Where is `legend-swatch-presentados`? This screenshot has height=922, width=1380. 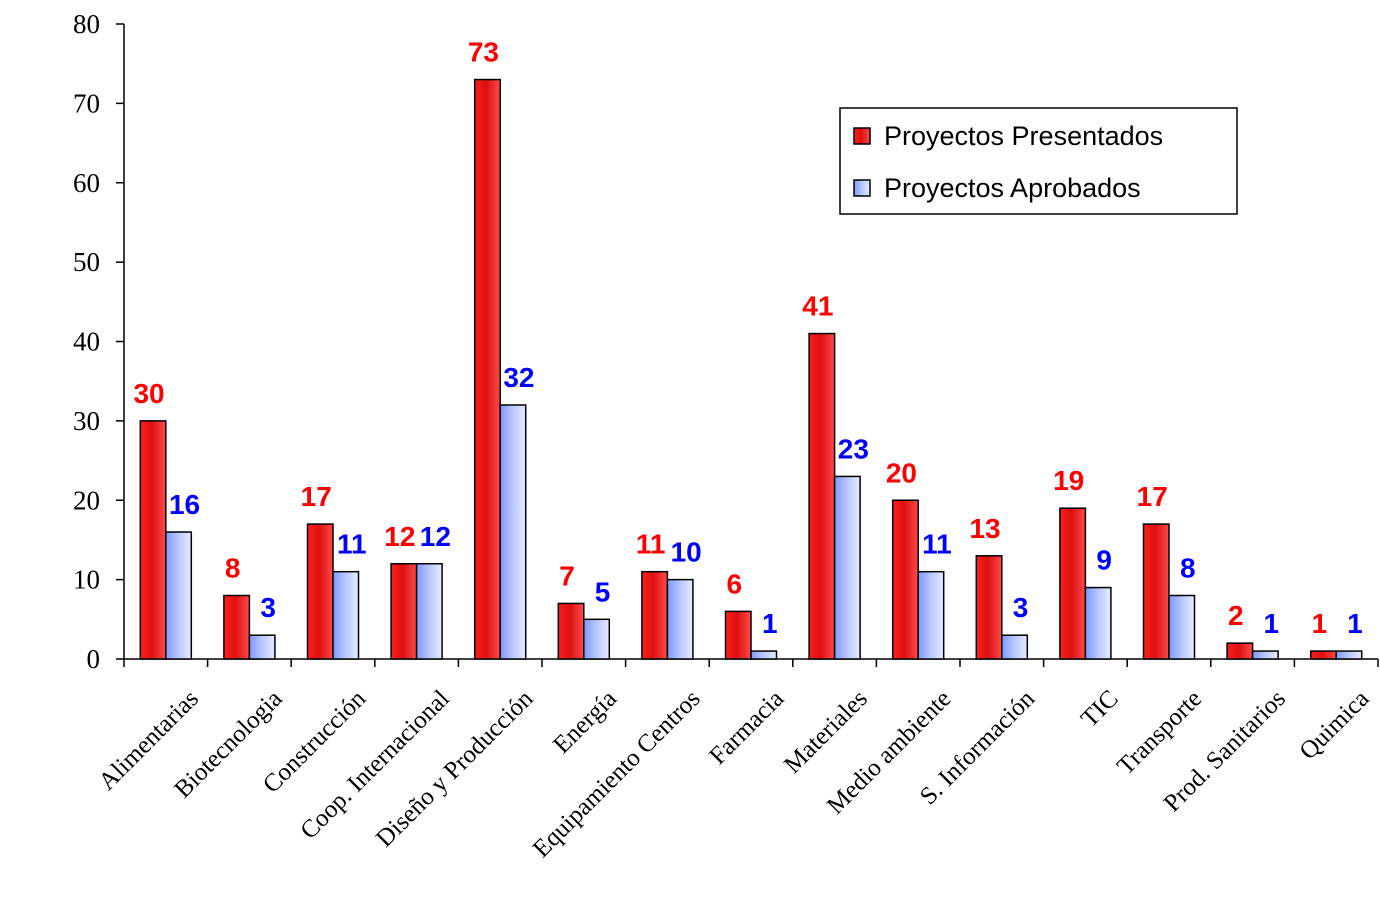 legend-swatch-presentados is located at coordinates (862, 136).